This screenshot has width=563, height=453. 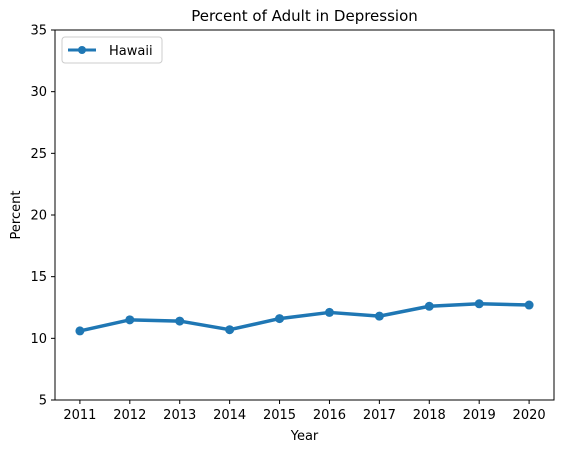 What do you see at coordinates (279, 415) in the screenshot?
I see `x-tick-label: 2015` at bounding box center [279, 415].